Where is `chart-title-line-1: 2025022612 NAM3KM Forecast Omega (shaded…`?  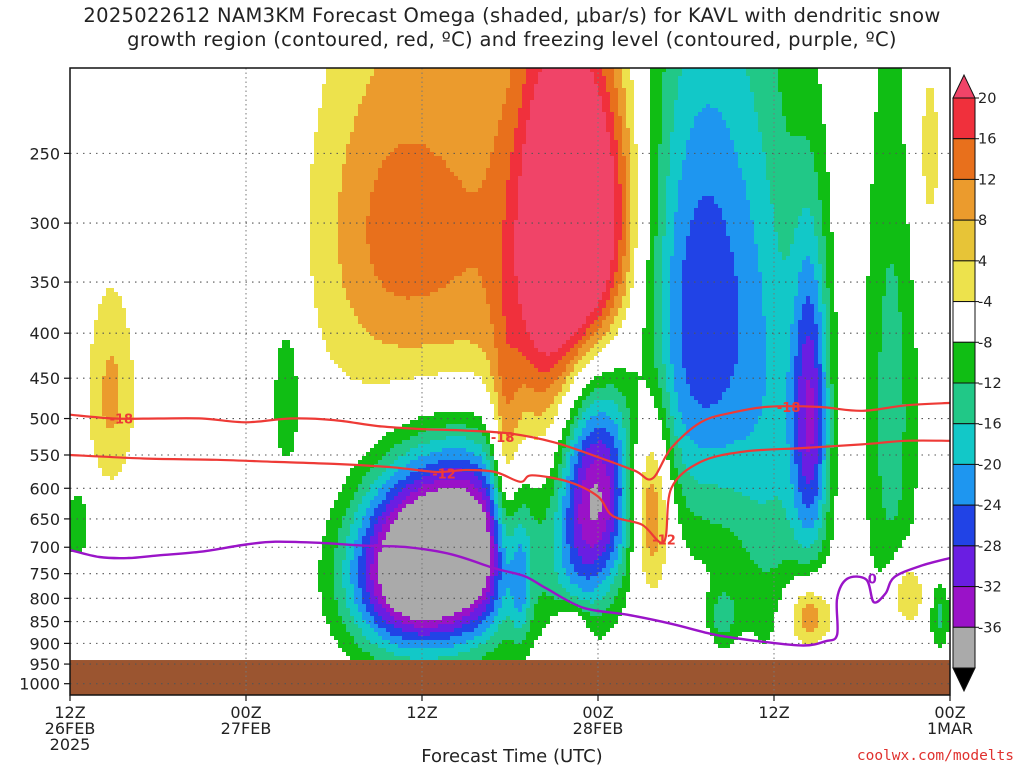 chart-title-line-1: 2025022612 NAM3KM Forecast Omega (shaded… is located at coordinates (512, 15).